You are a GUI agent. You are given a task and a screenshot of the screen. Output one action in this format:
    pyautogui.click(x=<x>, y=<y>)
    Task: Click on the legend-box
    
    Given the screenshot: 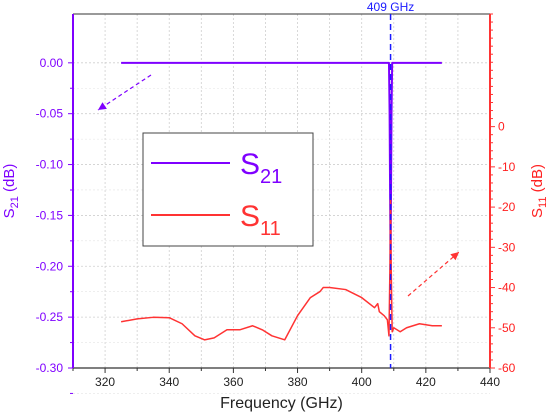 What is the action you would take?
    pyautogui.click(x=228, y=189)
    